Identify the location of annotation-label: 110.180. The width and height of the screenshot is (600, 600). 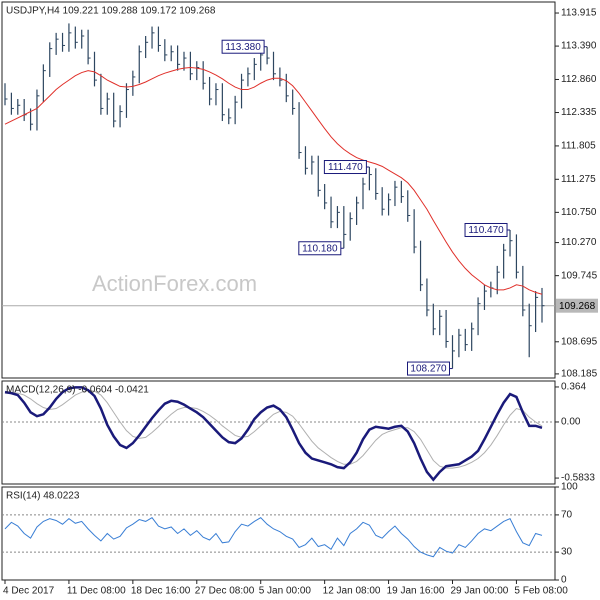
(320, 248).